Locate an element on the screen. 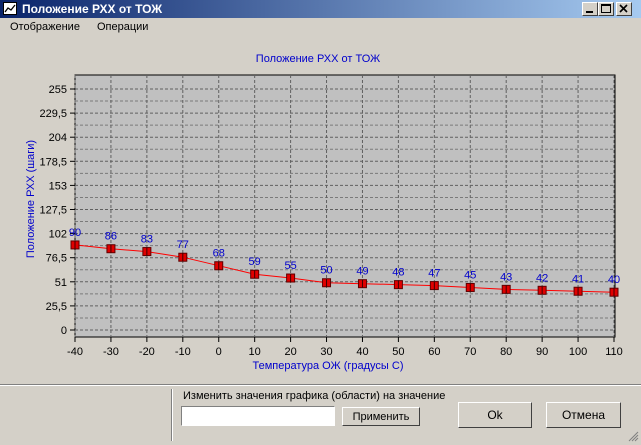  y-tick-label: 0 is located at coordinates (64, 331).